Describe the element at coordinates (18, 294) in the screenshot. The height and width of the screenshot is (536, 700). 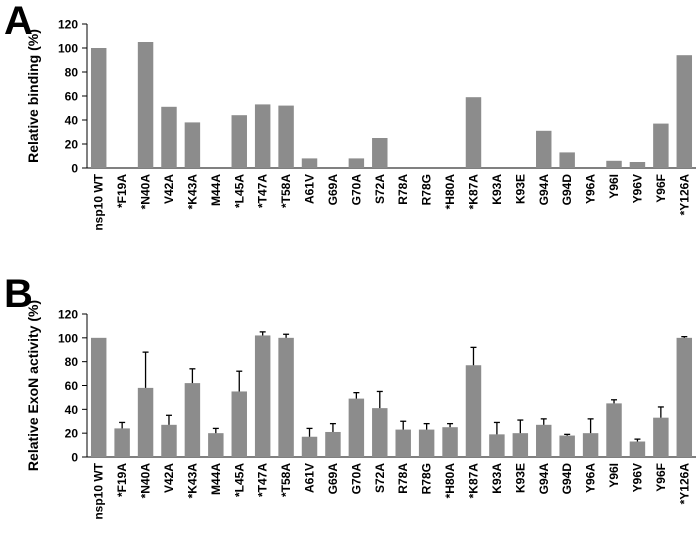
I see `panel-letter: B` at that location.